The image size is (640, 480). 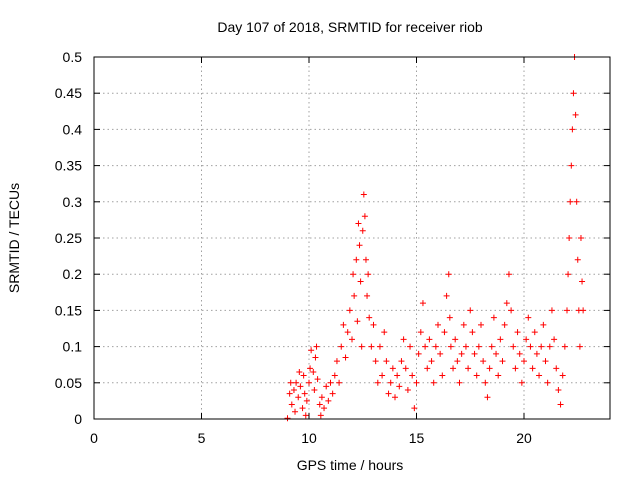 What do you see at coordinates (68, 383) in the screenshot?
I see `y-tick-label: 0.05` at bounding box center [68, 383].